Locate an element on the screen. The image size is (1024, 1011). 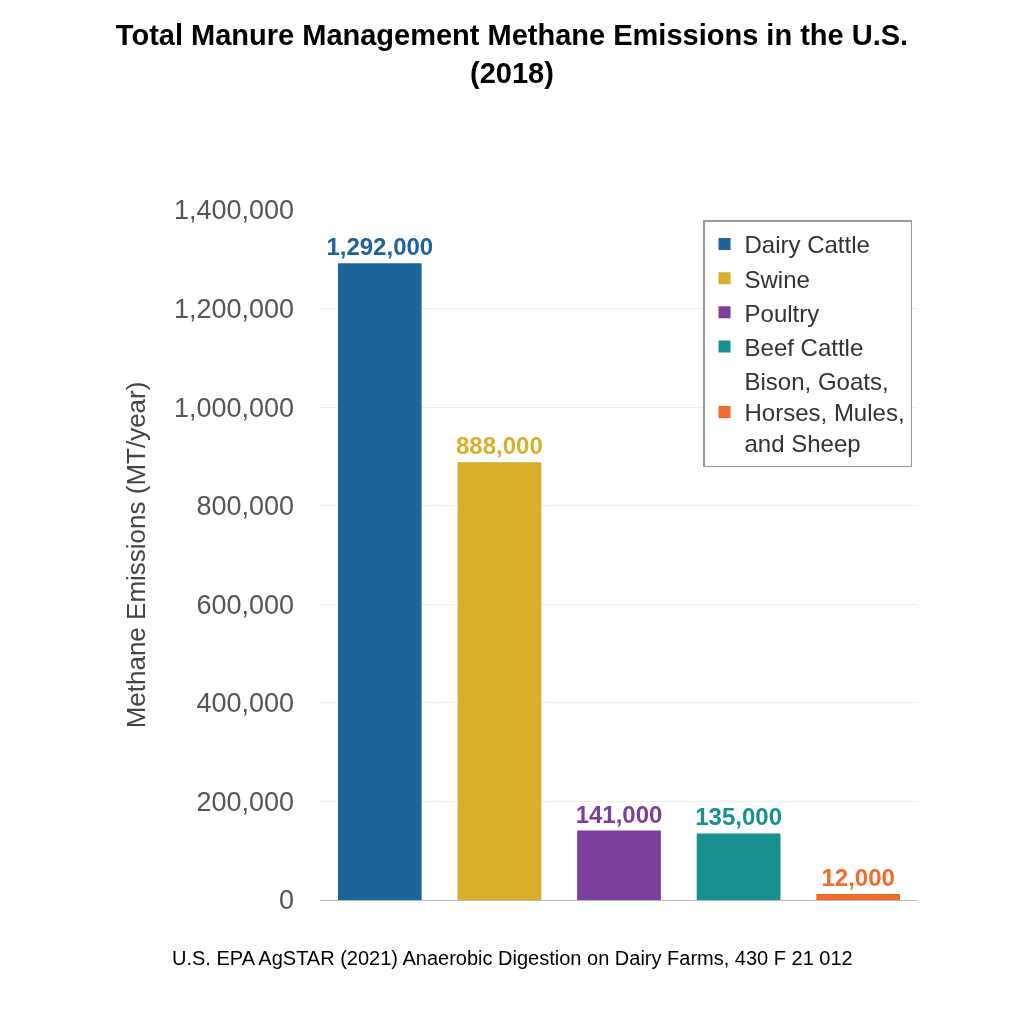
y-tick-label: 800,000 is located at coordinates (245, 506).